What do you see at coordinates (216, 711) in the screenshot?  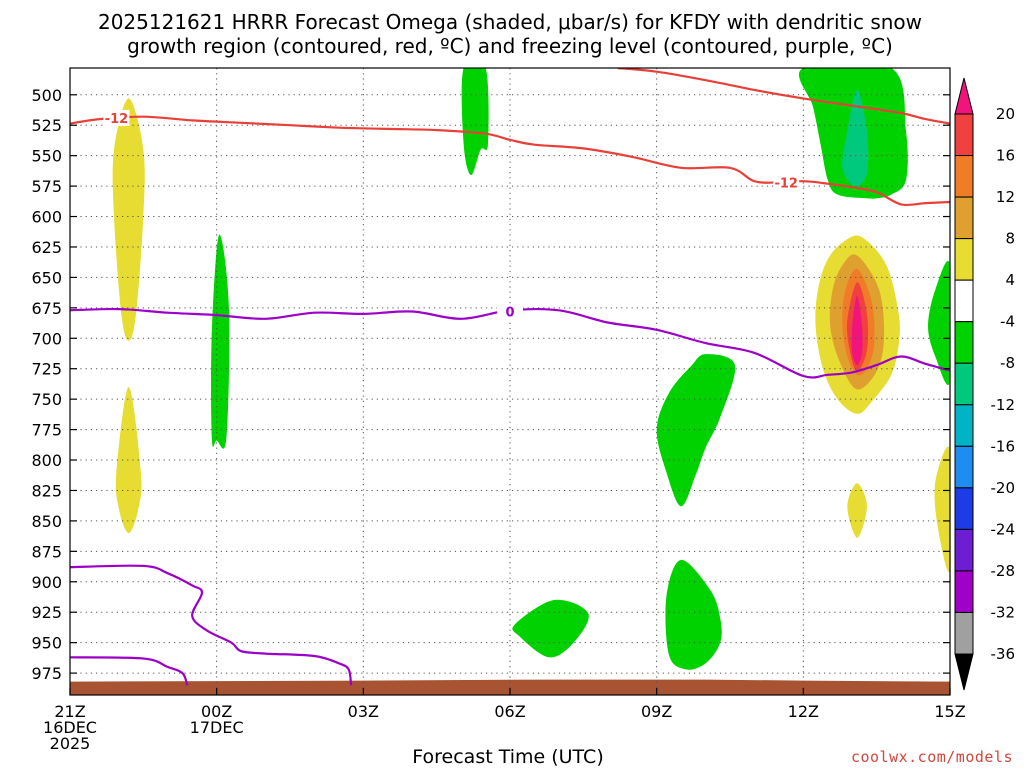 I see `x-tick-label: 00Z` at bounding box center [216, 711].